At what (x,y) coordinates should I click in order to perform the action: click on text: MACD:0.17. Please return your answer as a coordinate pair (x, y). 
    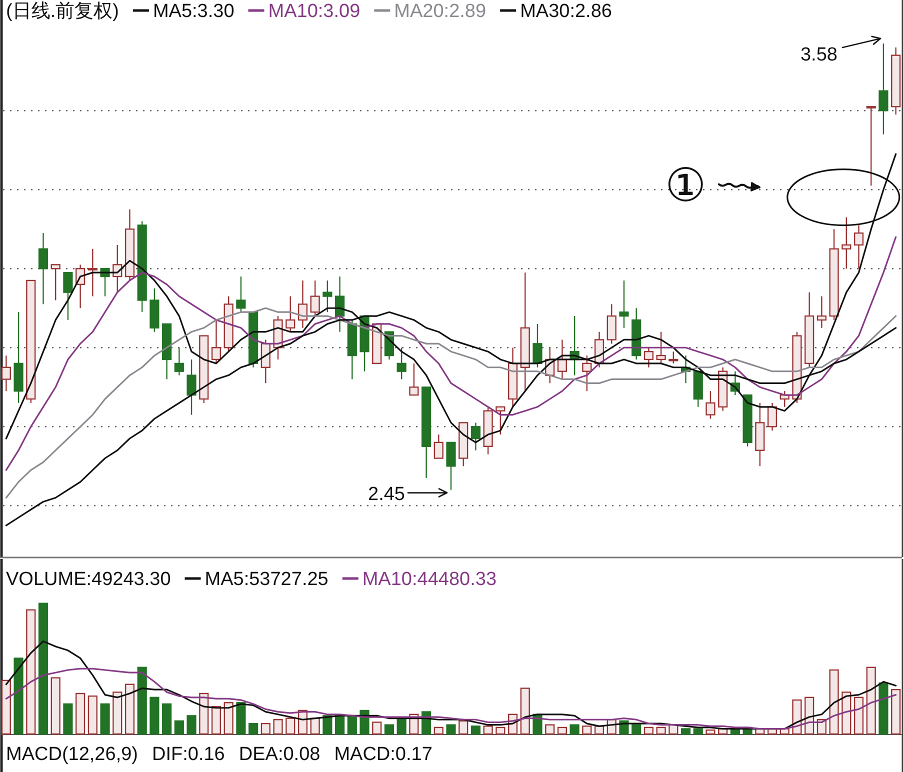
    Looking at the image, I should click on (383, 754).